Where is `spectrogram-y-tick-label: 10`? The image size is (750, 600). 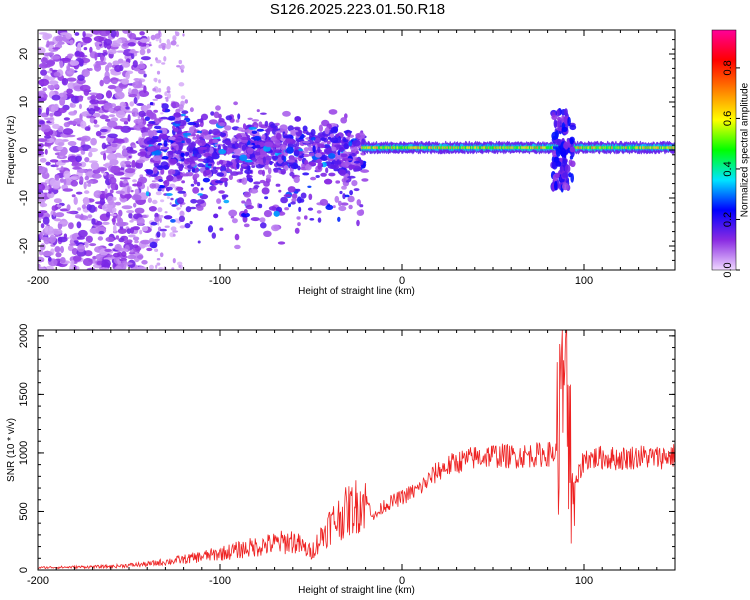
spectrogram-y-tick-label: 10 is located at coordinates (24, 102).